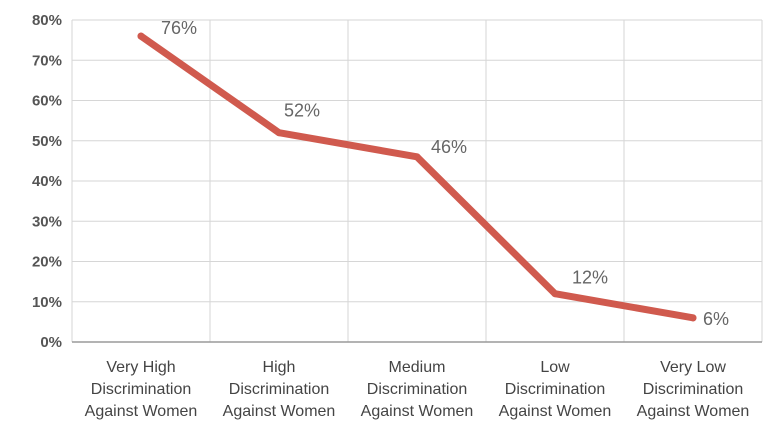 The width and height of the screenshot is (770, 426). I want to click on y-tick-label: 50%, so click(47, 141).